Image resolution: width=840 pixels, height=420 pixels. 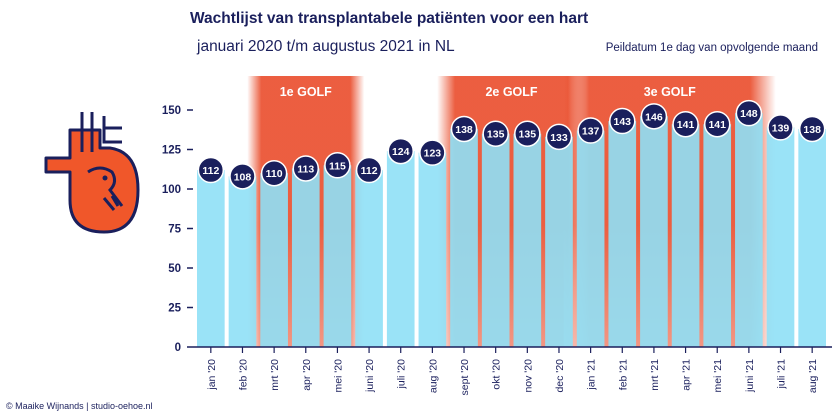 I want to click on x-tick-label: feb '20, so click(x=243, y=374).